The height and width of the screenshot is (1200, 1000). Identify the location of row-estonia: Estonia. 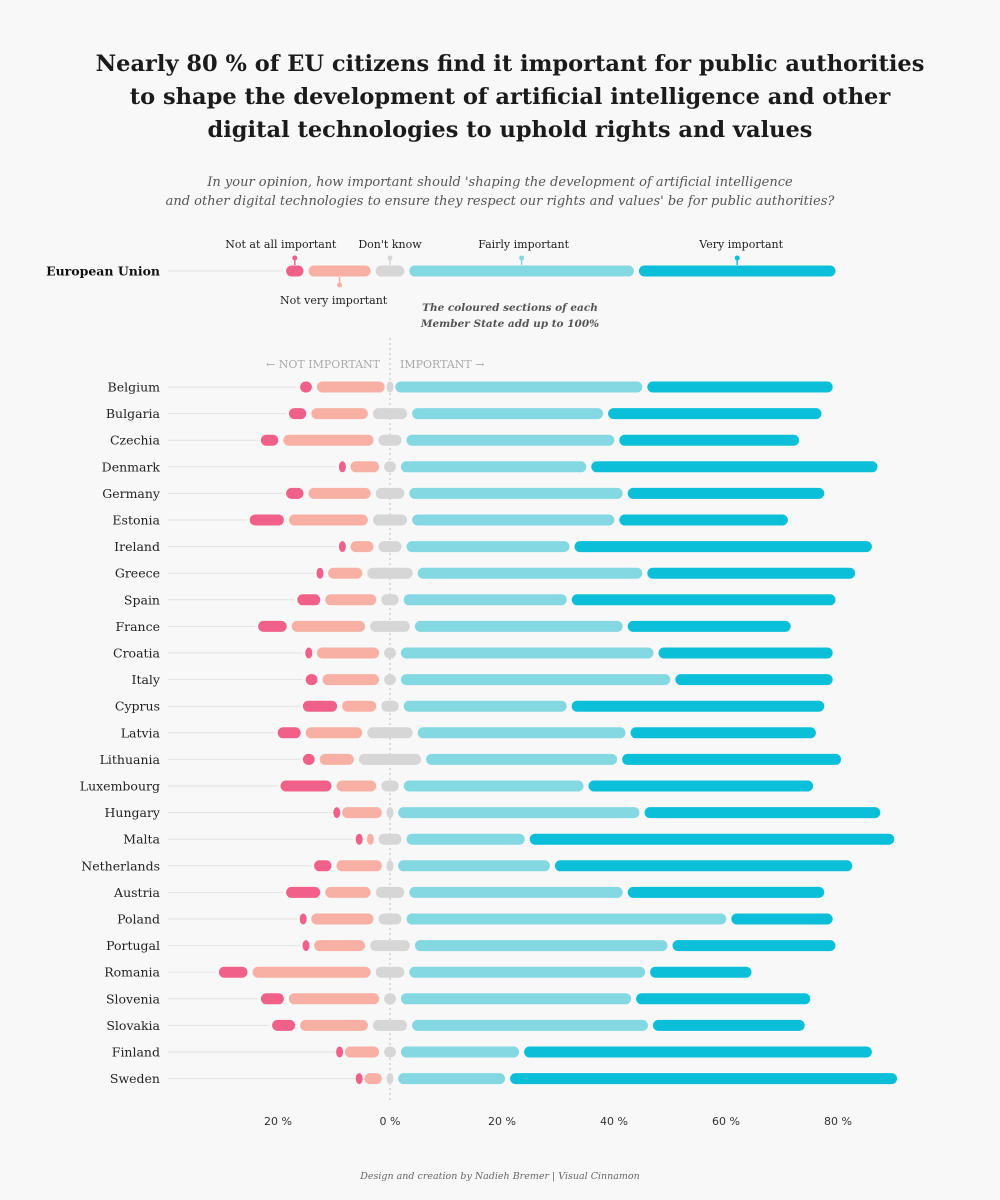
(450, 520).